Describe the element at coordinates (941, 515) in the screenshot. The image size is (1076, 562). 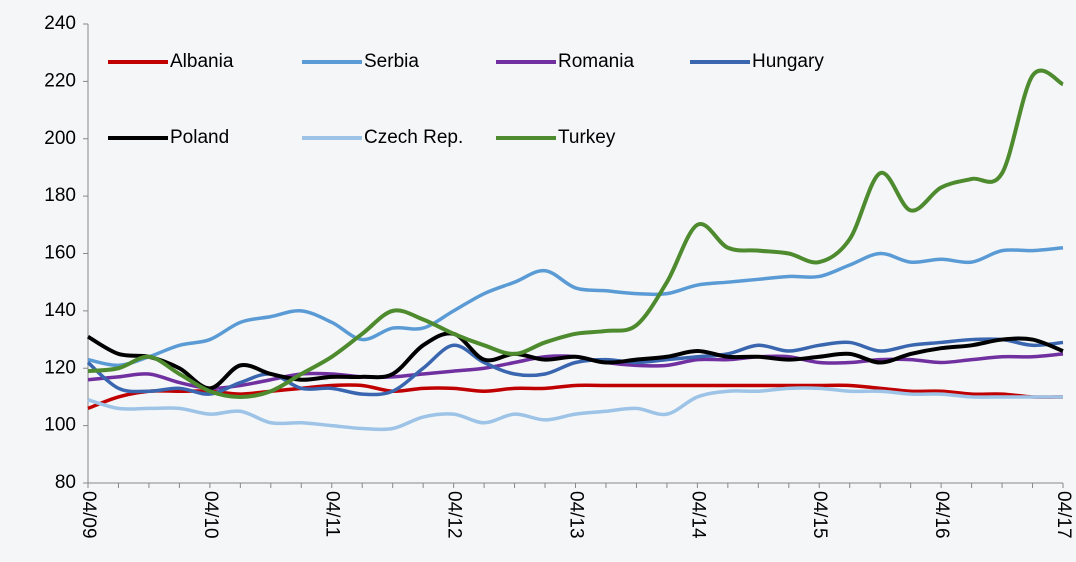
I see `x-tick-label: 04/16` at that location.